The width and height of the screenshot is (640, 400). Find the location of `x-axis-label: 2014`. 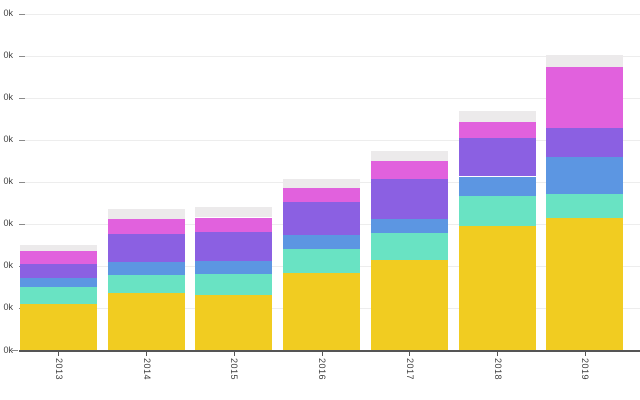

x-axis-label: 2014 is located at coordinates (146, 369).